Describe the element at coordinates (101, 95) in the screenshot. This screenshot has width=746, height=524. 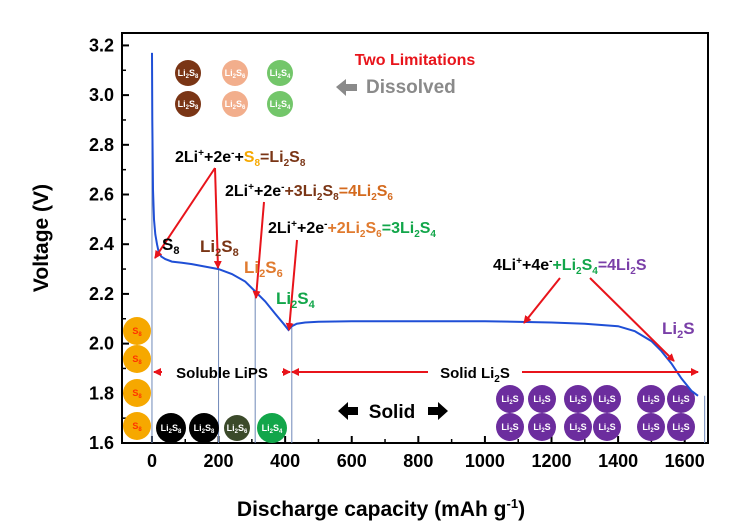
I see `y-tick-label: 3.0` at that location.